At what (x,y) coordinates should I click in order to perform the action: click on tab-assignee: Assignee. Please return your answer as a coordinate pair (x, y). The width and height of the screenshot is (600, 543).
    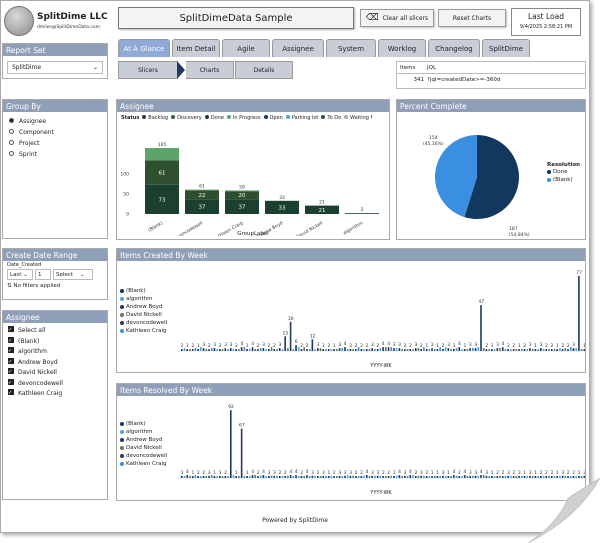
    Looking at the image, I should click on (298, 48).